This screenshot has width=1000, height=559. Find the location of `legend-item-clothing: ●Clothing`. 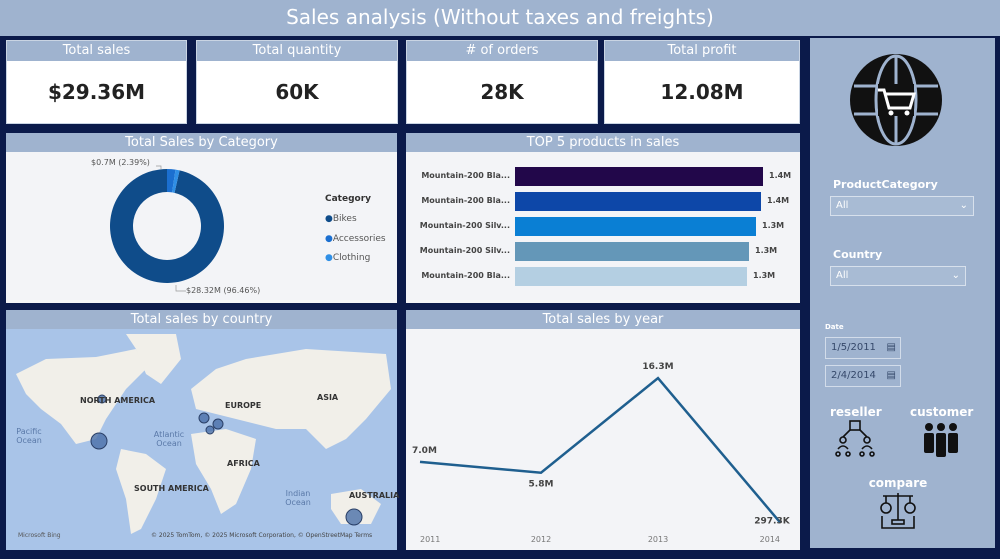

legend-item-clothing: ●Clothing is located at coordinates (348, 258).